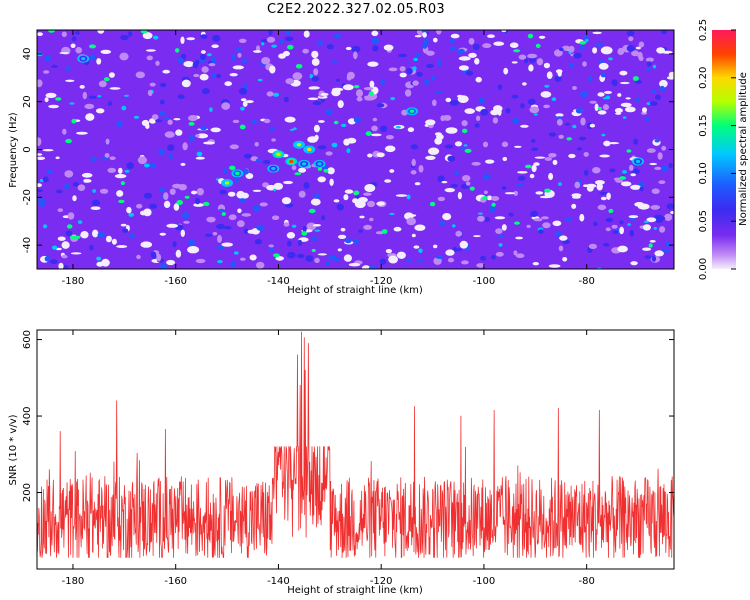 This screenshot has width=750, height=600. What do you see at coordinates (27, 245) in the screenshot?
I see `y-tick-label: -40` at bounding box center [27, 245].